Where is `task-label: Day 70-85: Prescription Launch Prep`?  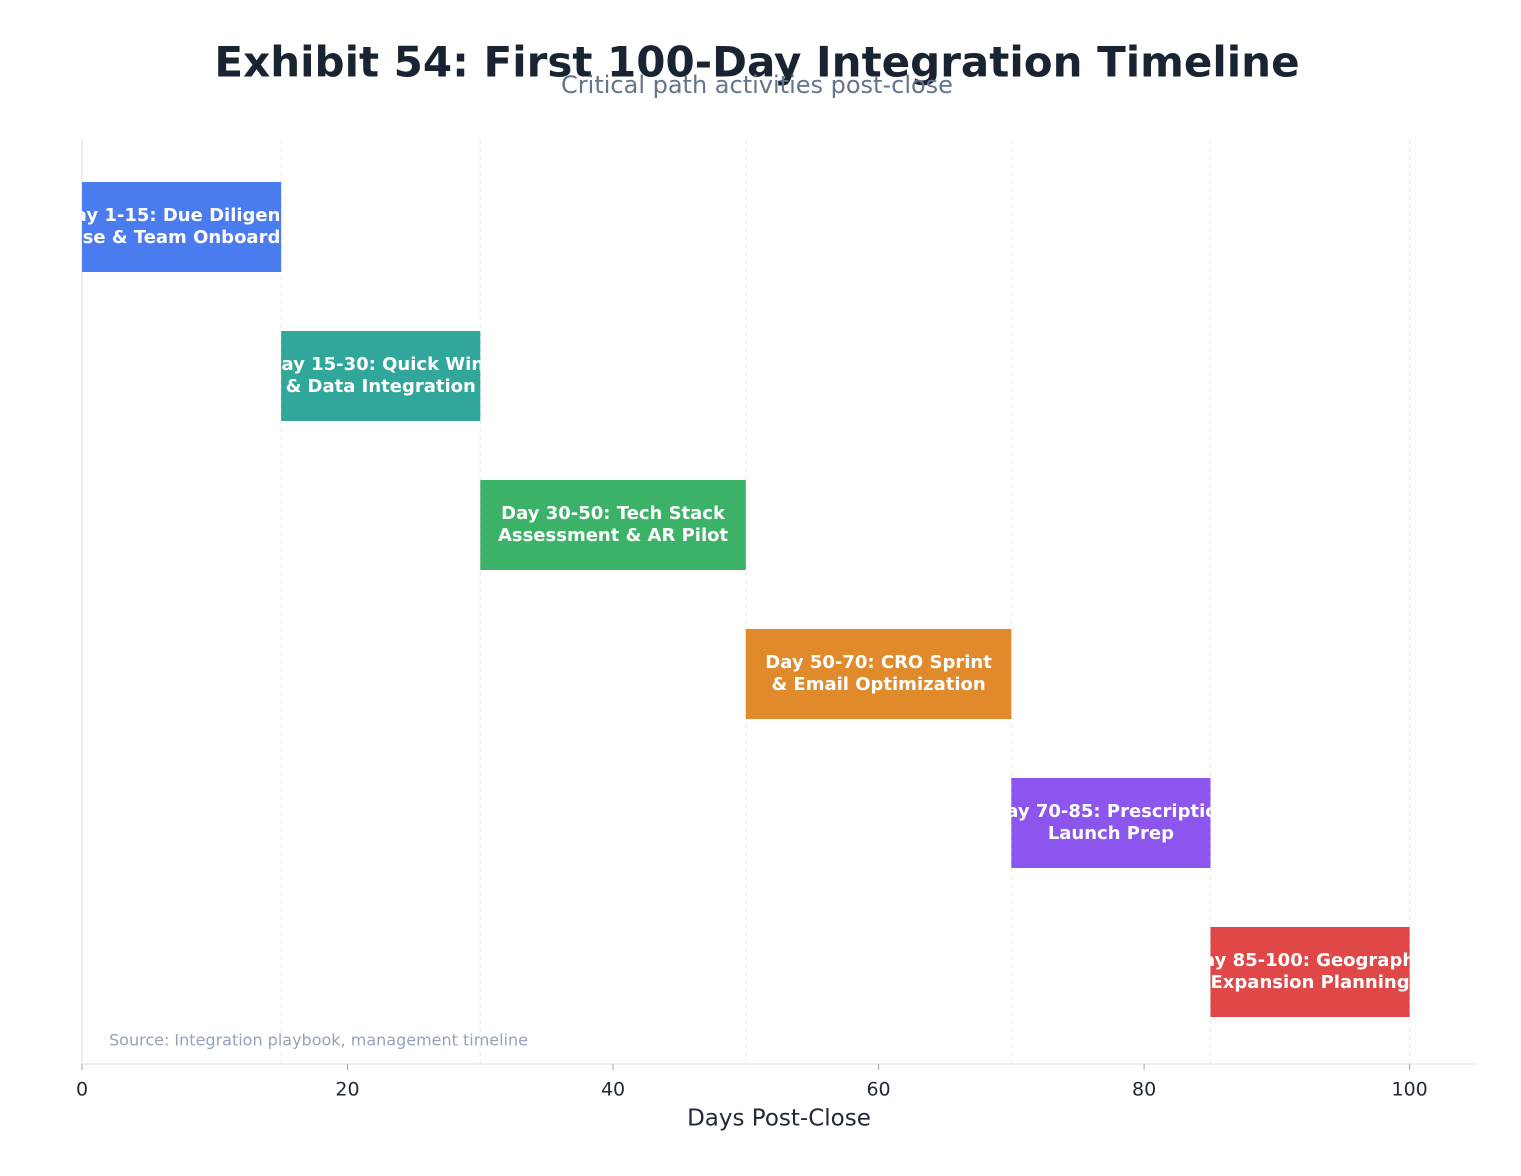 task-label: Day 70-85: Prescription Launch Prep is located at coordinates (1110, 822).